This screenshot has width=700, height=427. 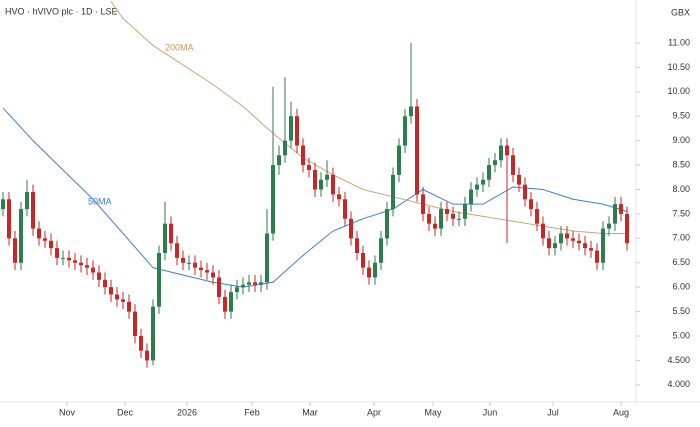 I want to click on y-tick-label: 6.50, so click(x=681, y=262).